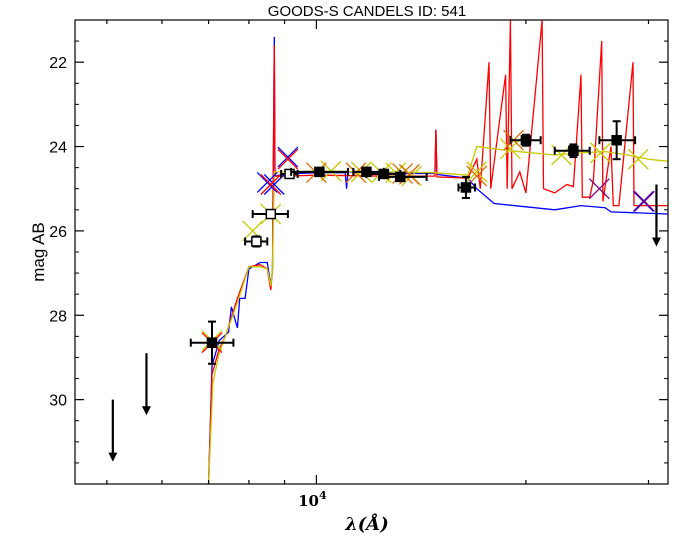 The height and width of the screenshot is (543, 689). I want to click on x-tick-label: 104, so click(312, 499).